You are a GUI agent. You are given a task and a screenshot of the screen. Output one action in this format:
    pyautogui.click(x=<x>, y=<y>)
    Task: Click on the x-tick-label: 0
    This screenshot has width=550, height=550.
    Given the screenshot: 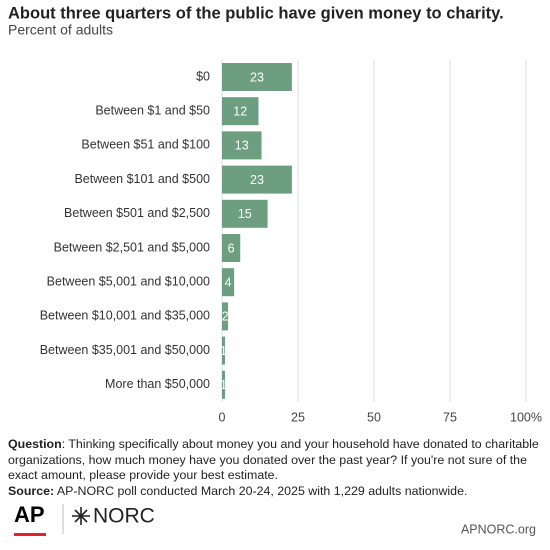 What is the action you would take?
    pyautogui.click(x=222, y=417)
    